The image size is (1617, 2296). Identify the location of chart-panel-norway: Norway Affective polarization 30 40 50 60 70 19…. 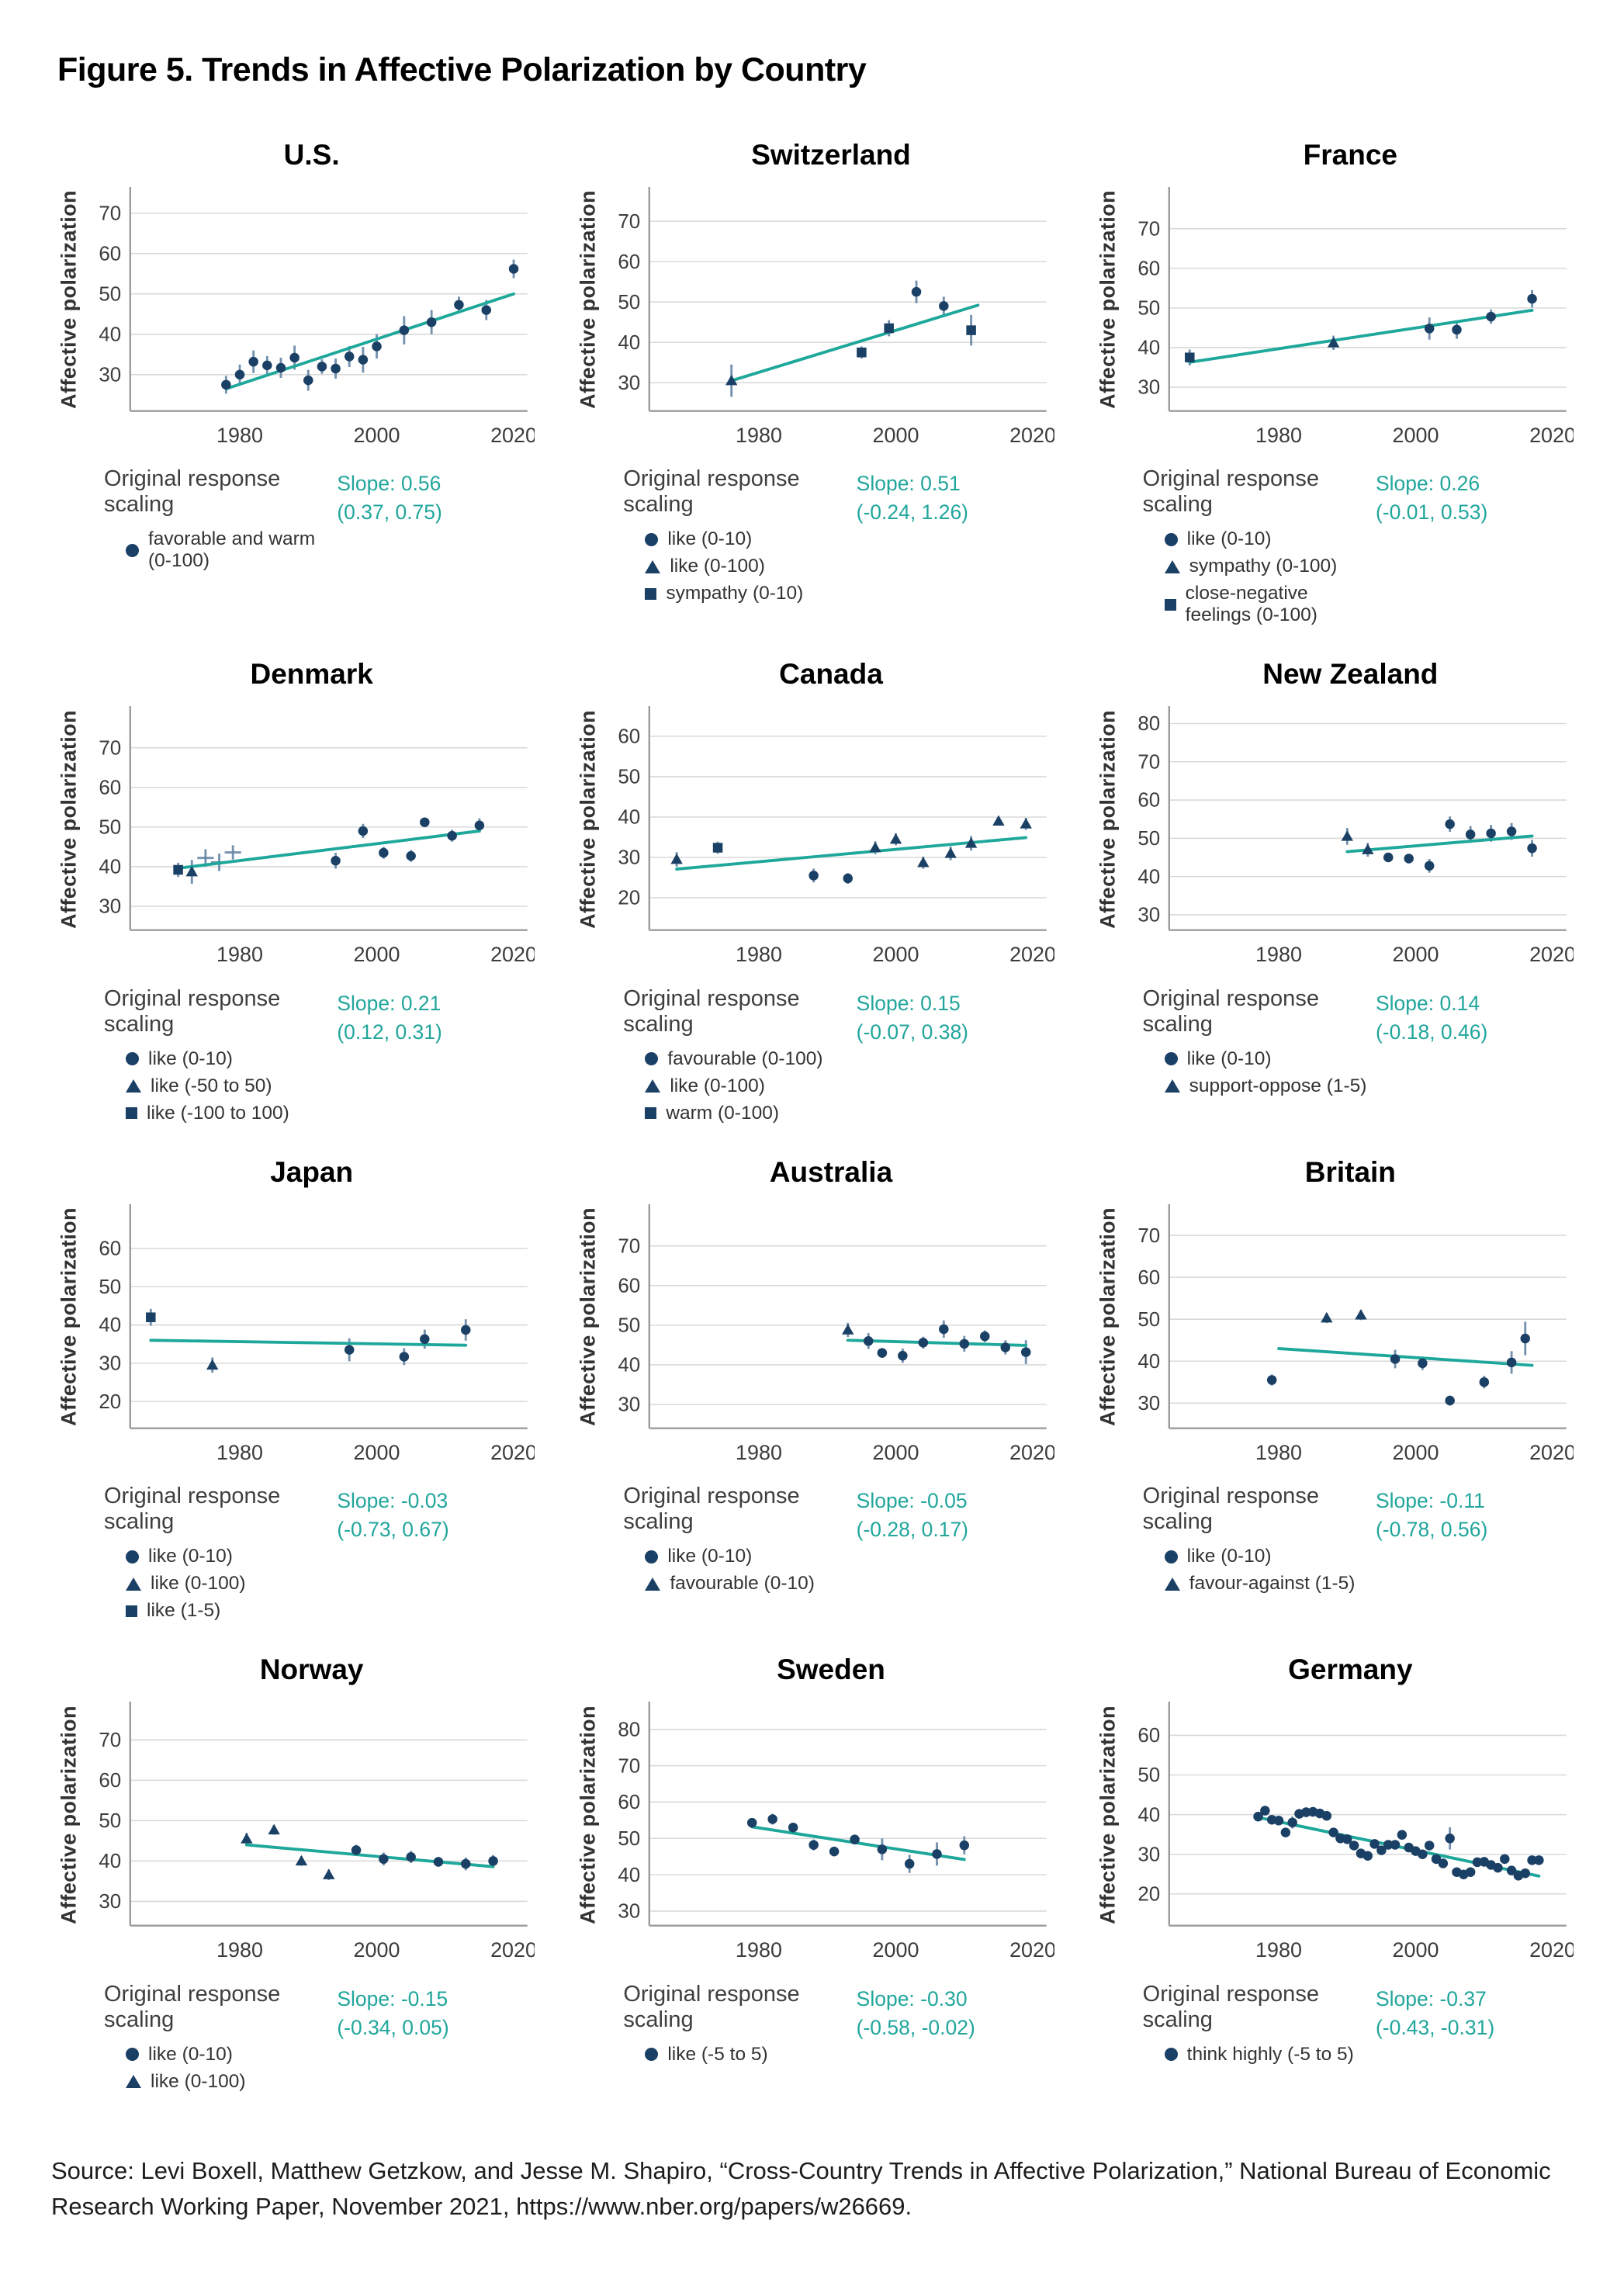
(293, 1881).